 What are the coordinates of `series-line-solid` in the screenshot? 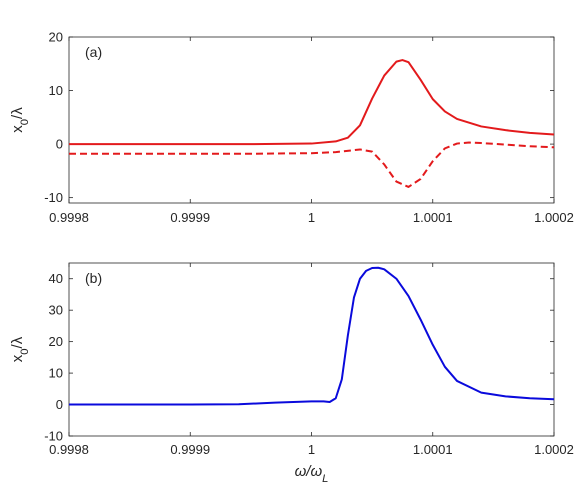 It's located at (312, 102).